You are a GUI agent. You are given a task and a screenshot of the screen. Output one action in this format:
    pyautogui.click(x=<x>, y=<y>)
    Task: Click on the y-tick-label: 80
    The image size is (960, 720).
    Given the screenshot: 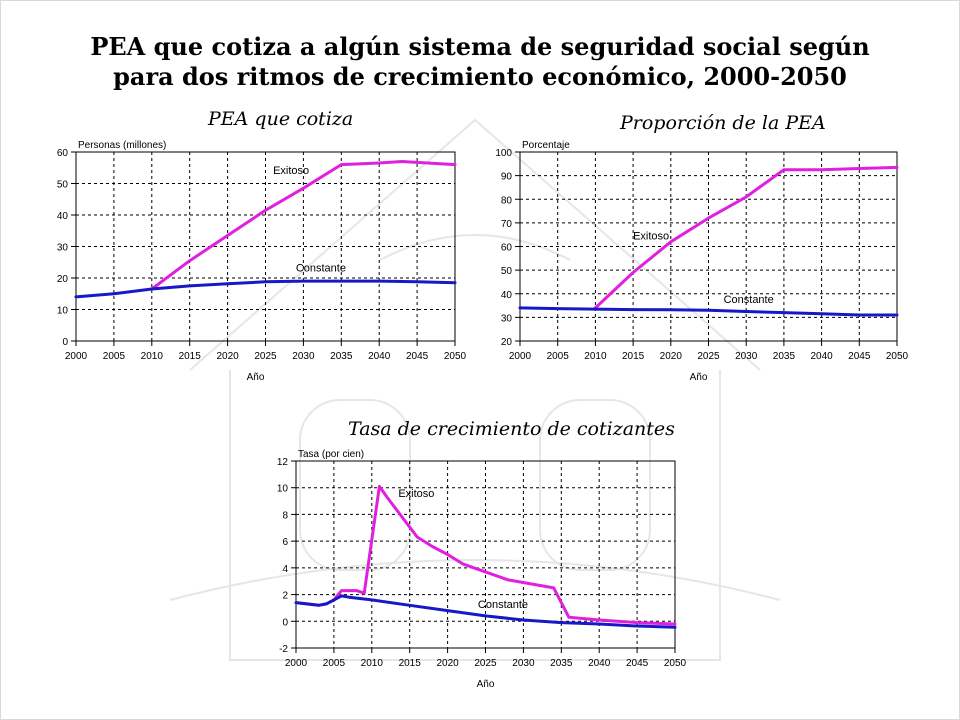 What is the action you would take?
    pyautogui.click(x=507, y=200)
    